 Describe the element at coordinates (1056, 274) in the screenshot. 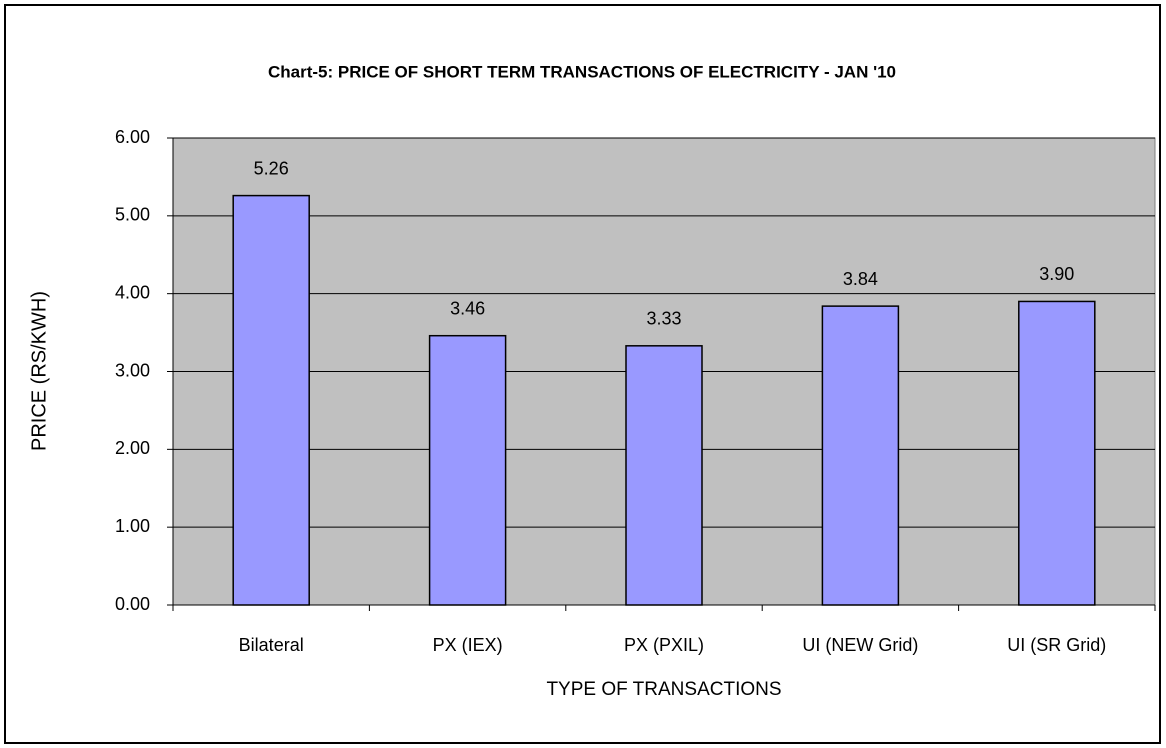

I see `data-label: 3.90` at that location.